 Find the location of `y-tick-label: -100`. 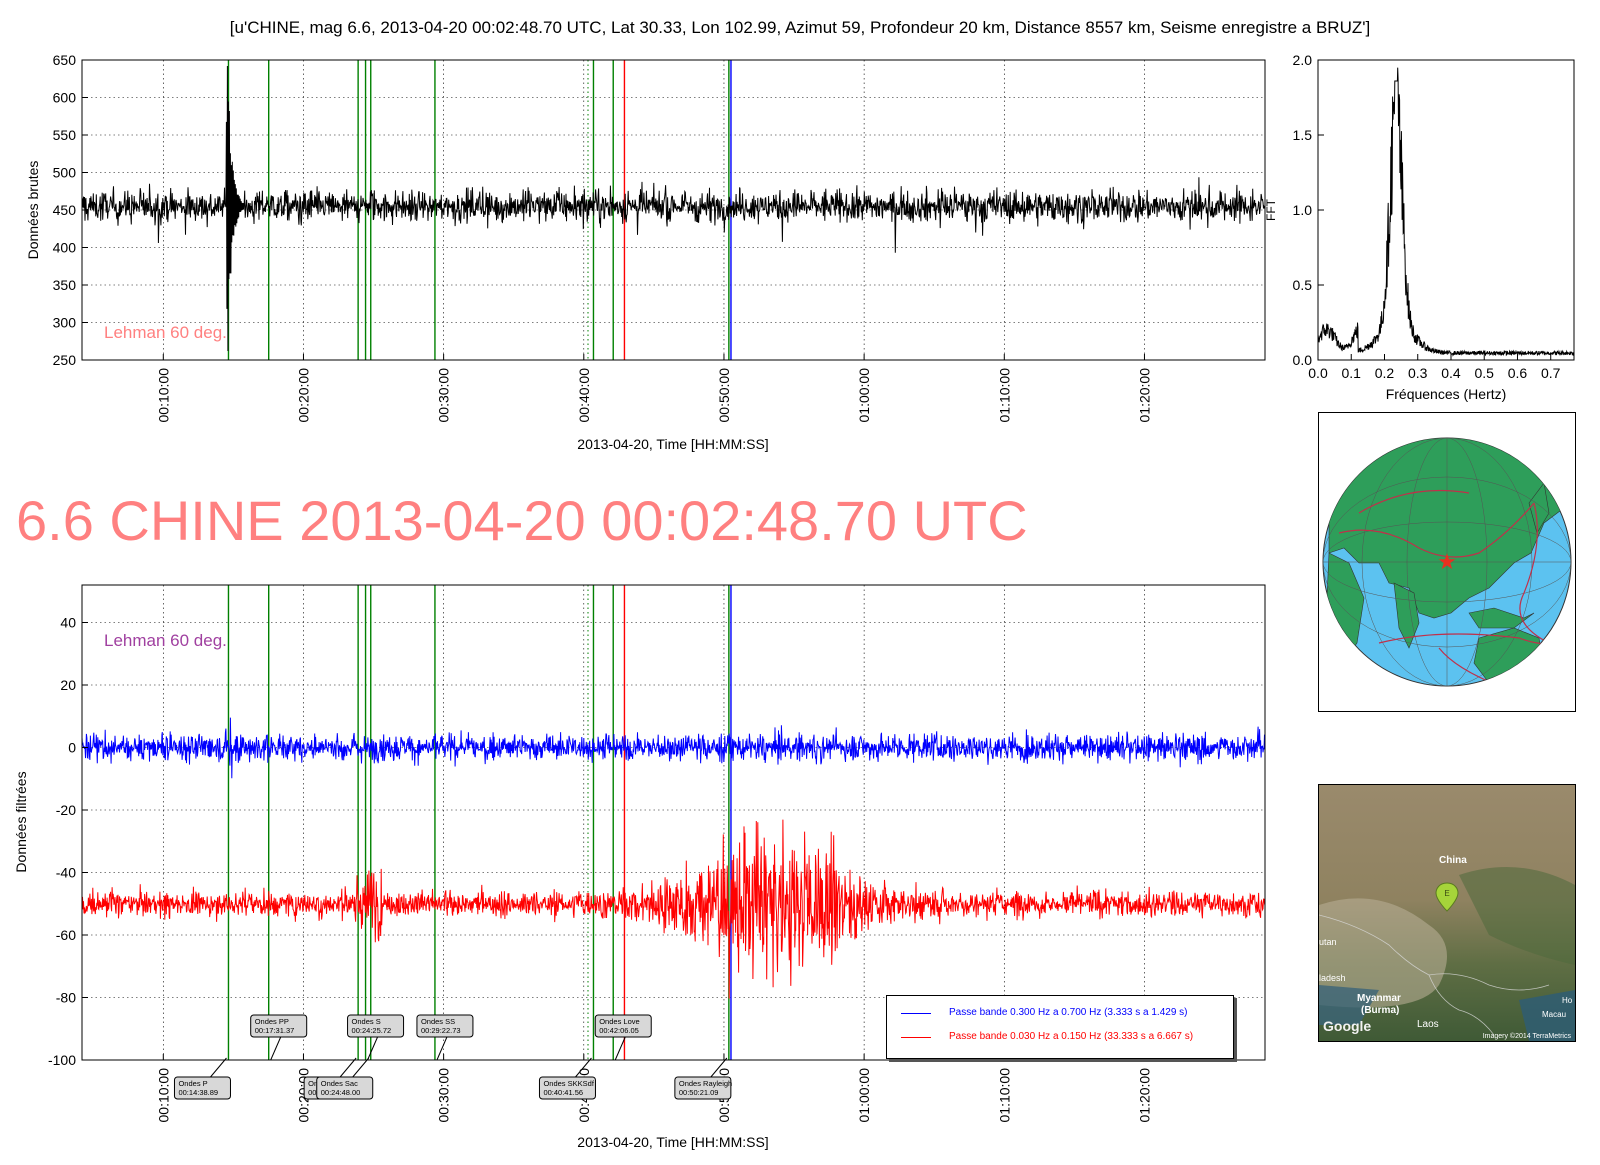

y-tick-label: -100 is located at coordinates (62, 1060).